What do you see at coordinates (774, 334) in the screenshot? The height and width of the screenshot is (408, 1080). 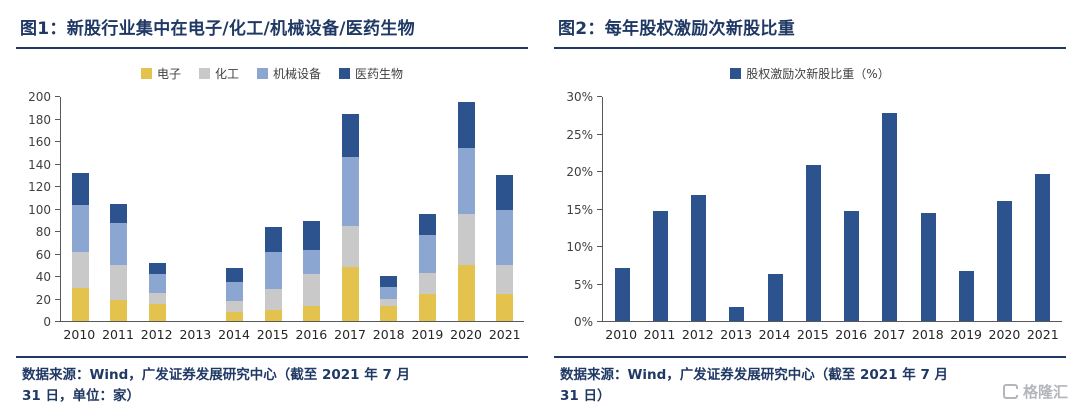 I see `x-tick-label: 2014` at bounding box center [774, 334].